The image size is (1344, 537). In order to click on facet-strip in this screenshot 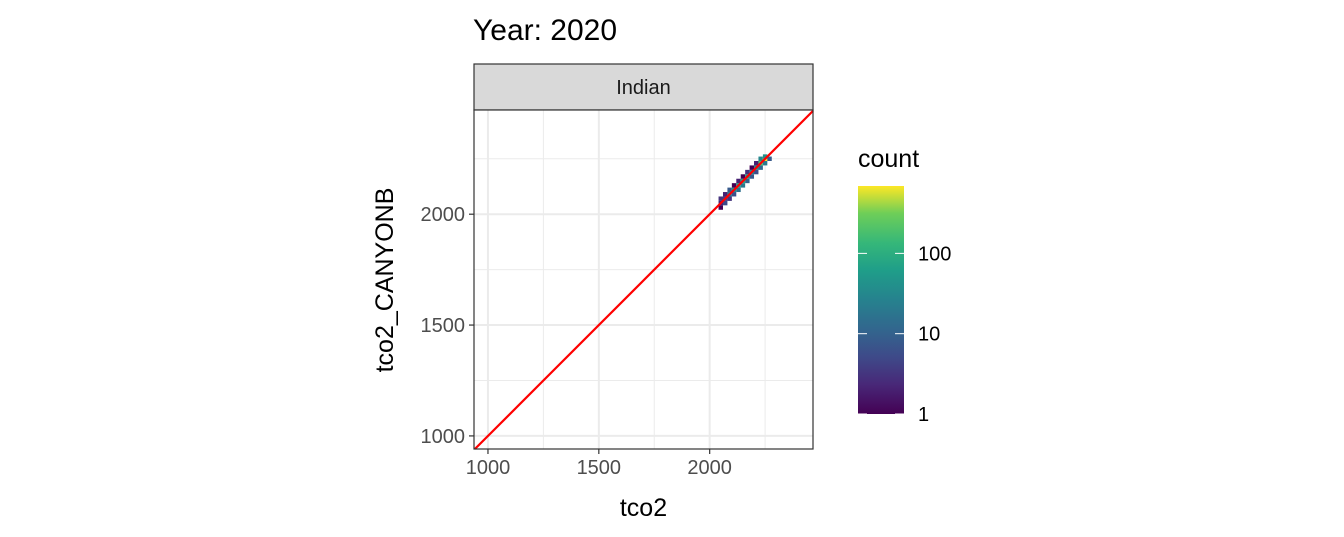, I will do `click(643, 87)`.